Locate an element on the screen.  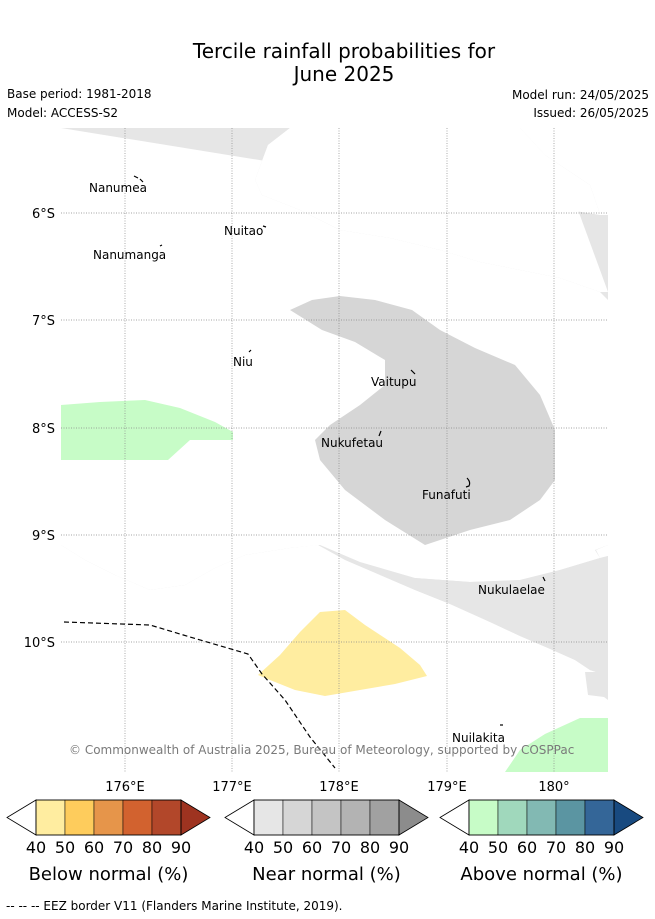
below-colorbar-tick-label: 50 is located at coordinates (65, 847).